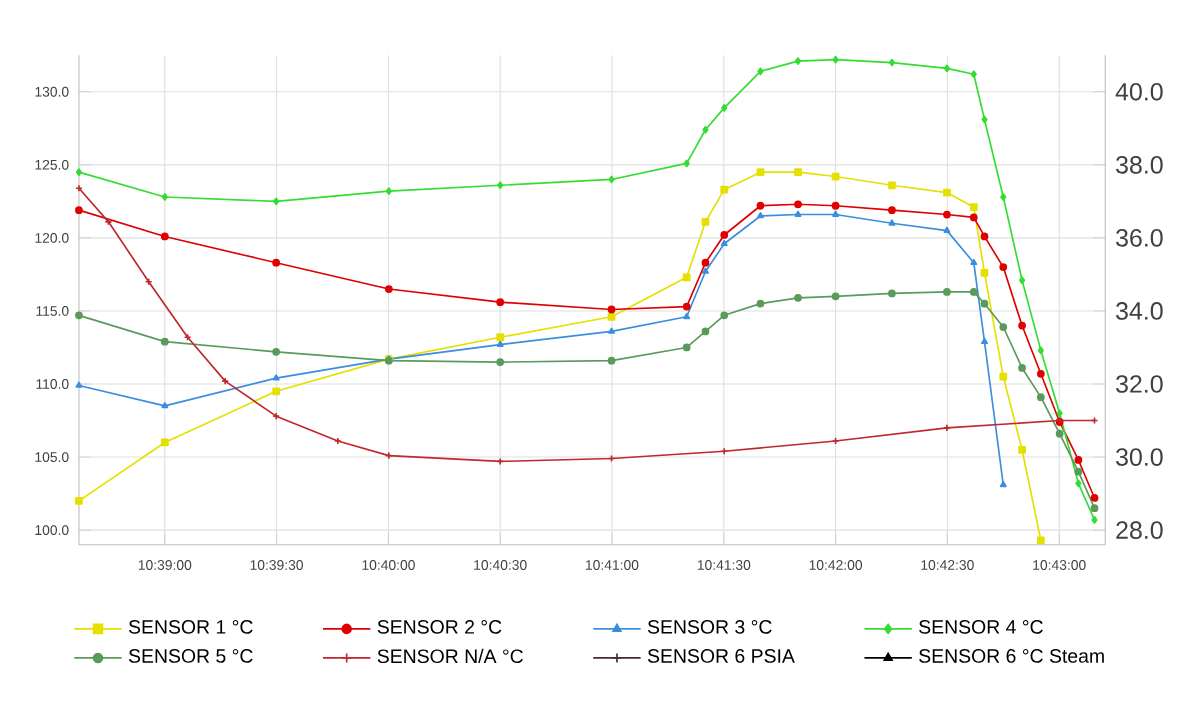 The image size is (1200, 718). Describe the element at coordinates (721, 655) in the screenshot. I see `legend-label: SENSOR 6 PSIA` at that location.